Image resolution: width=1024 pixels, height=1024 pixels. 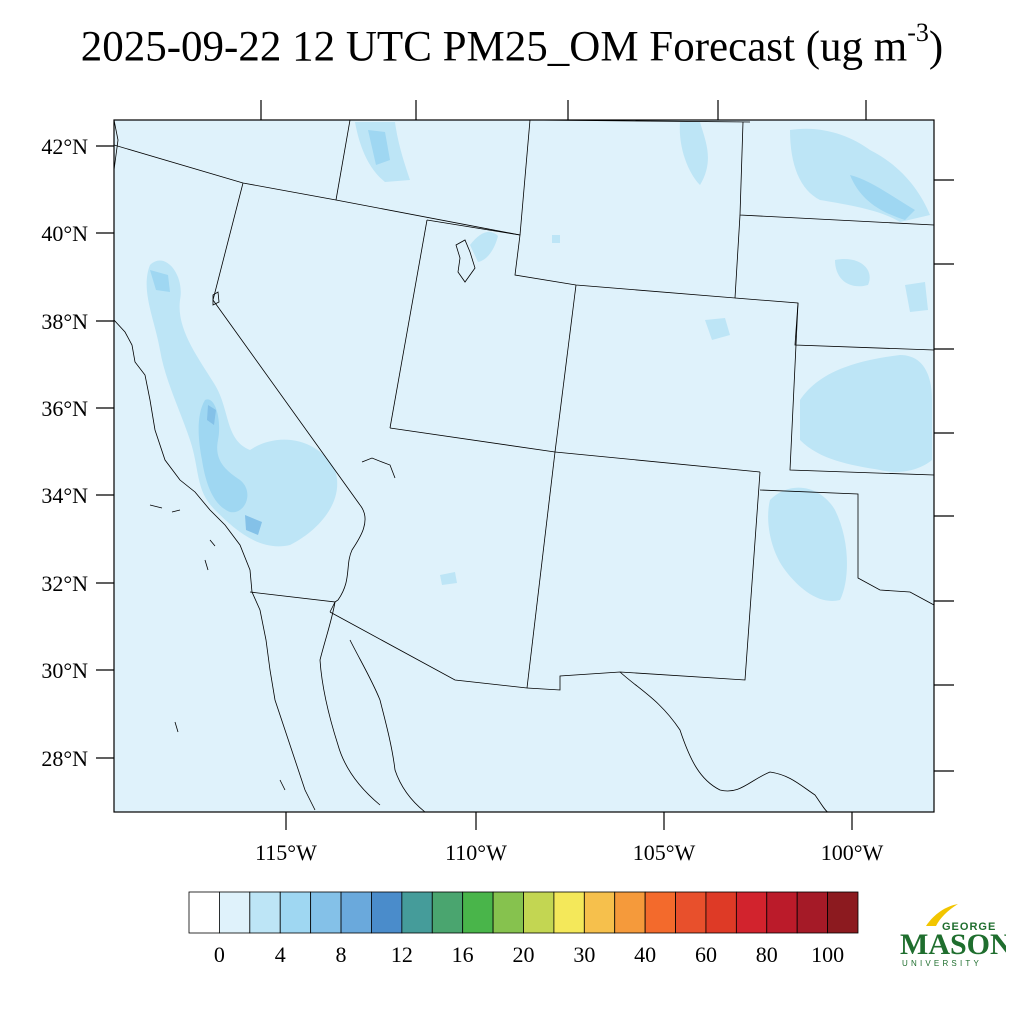 I want to click on left-latitude-ticks, so click(x=105, y=452).